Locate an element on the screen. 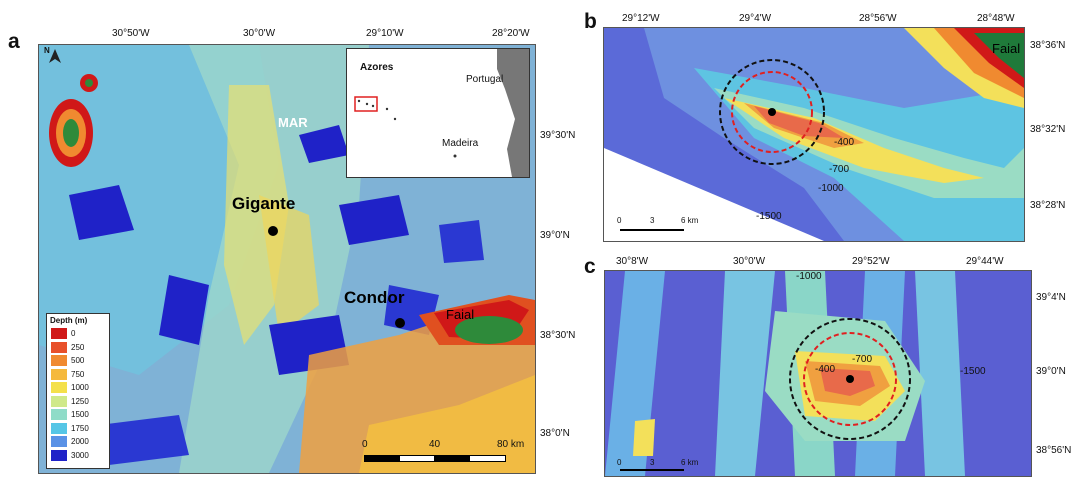 The image size is (1077, 481). legend-label: 3000 is located at coordinates (80, 455).